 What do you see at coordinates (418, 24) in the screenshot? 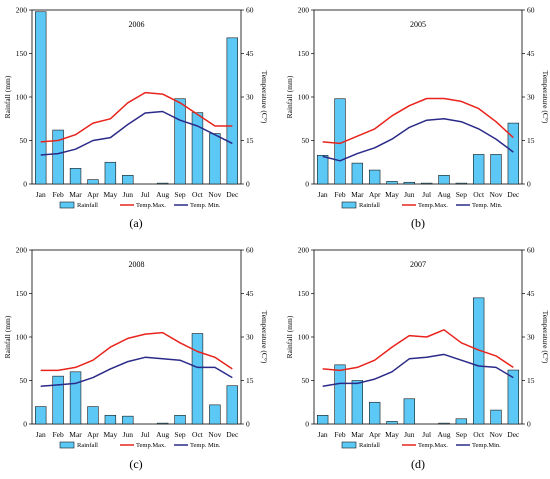
I see `chart-title: 2005` at bounding box center [418, 24].